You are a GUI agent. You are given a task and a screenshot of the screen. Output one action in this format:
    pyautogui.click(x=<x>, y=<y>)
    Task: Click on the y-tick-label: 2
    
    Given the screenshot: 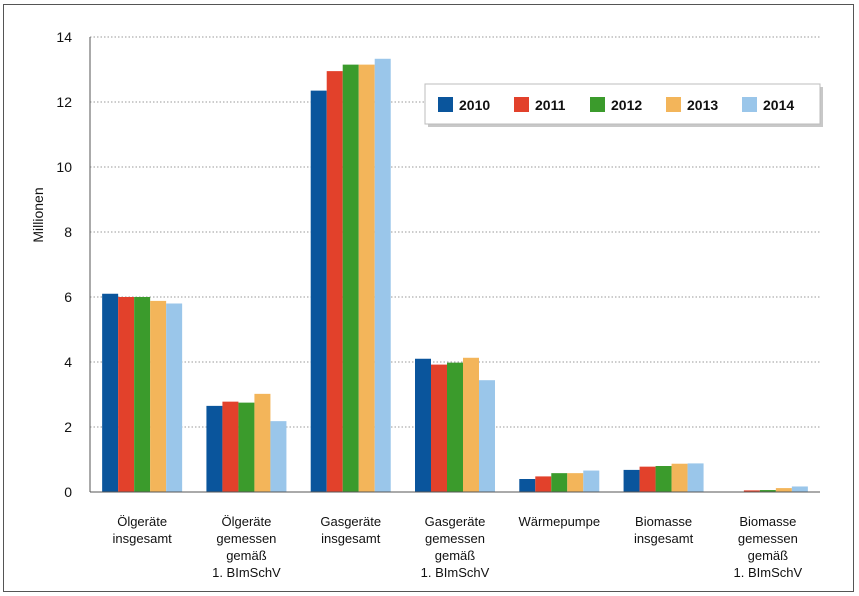 What is the action you would take?
    pyautogui.click(x=68, y=427)
    